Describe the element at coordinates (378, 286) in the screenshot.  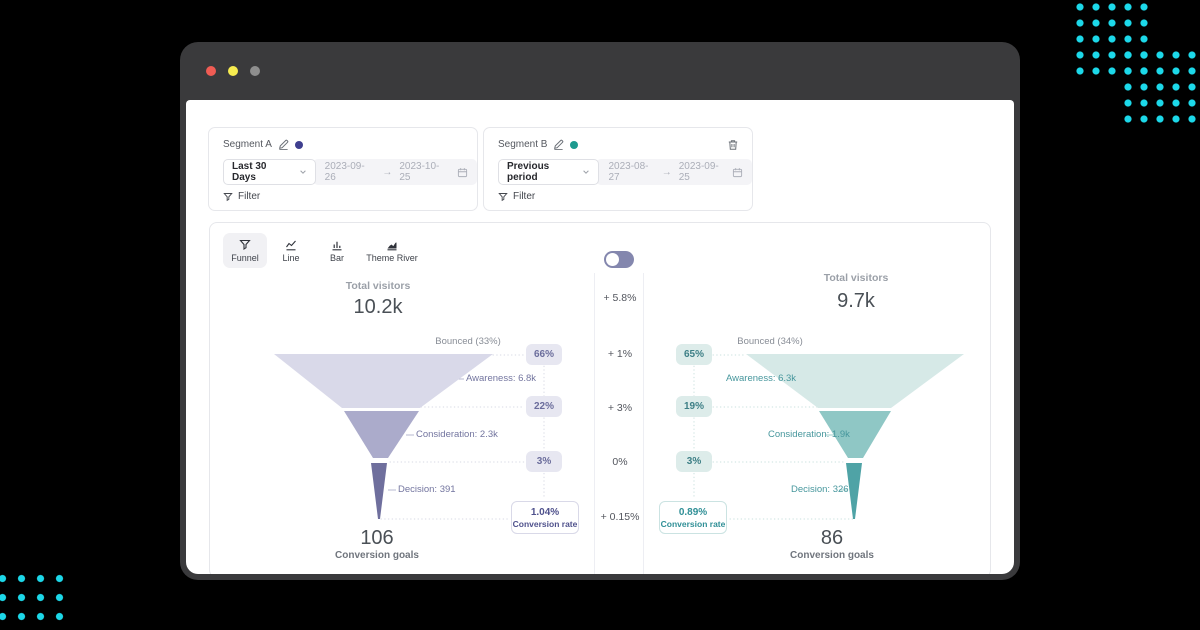
I see `funnel-a-total-label: Total visitors` at that location.